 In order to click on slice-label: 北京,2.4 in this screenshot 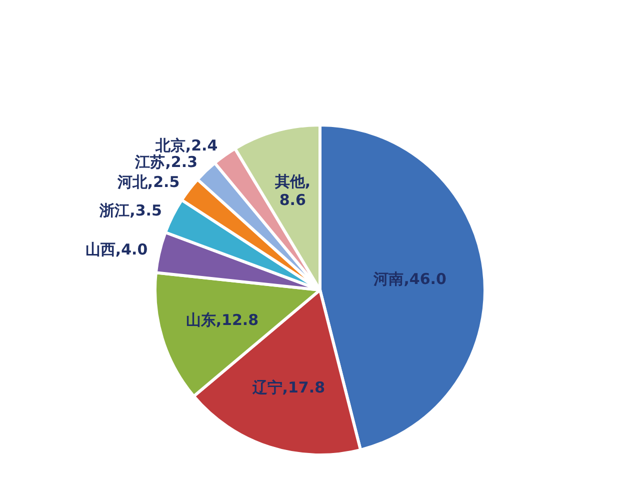, I will do `click(186, 145)`.